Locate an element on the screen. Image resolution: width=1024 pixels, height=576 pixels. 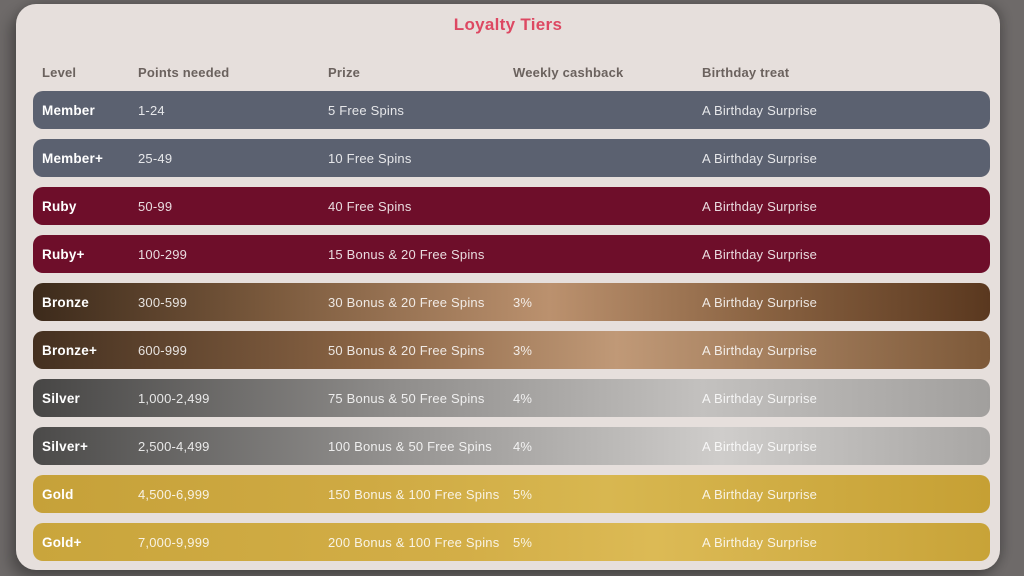
tier-points-value: 600-999 is located at coordinates (163, 350).